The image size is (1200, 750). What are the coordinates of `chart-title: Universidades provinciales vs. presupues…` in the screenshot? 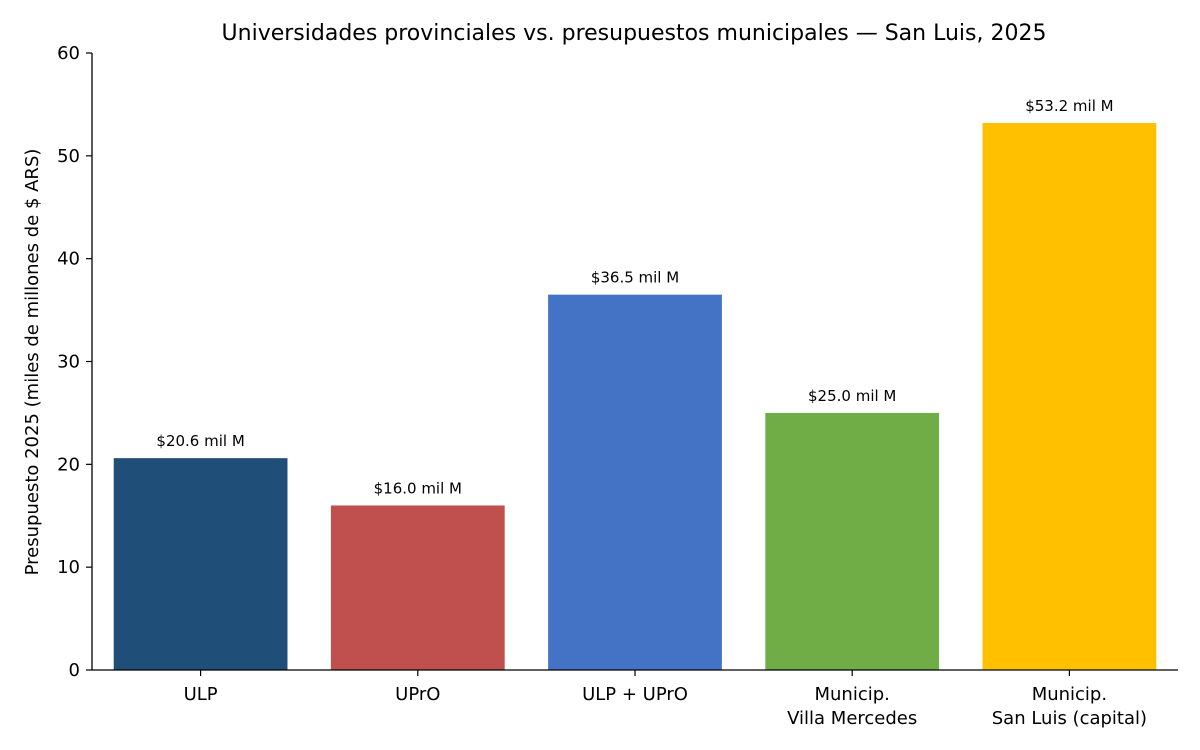 It's located at (634, 33).